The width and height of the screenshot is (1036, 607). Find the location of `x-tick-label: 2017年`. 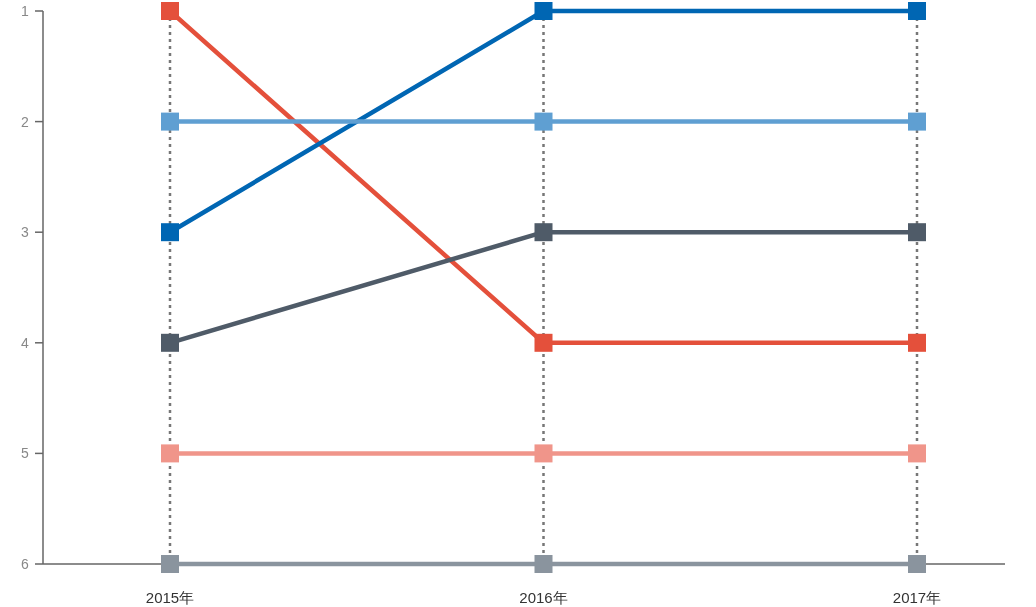

x-tick-label: 2017年 is located at coordinates (917, 597).